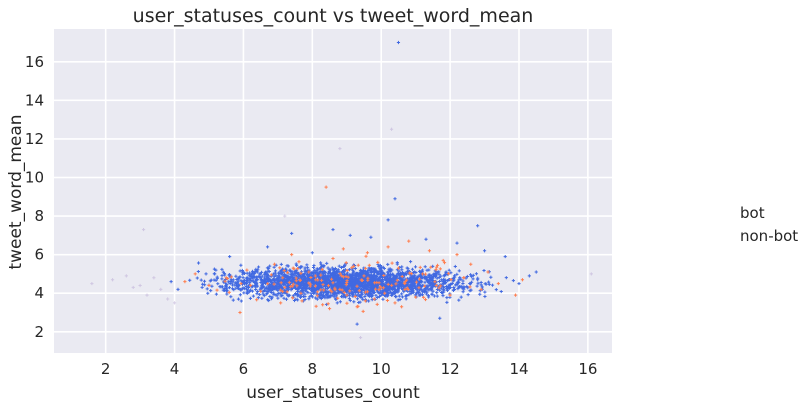  Describe the element at coordinates (313, 369) in the screenshot. I see `x-tick-label: 8` at that location.